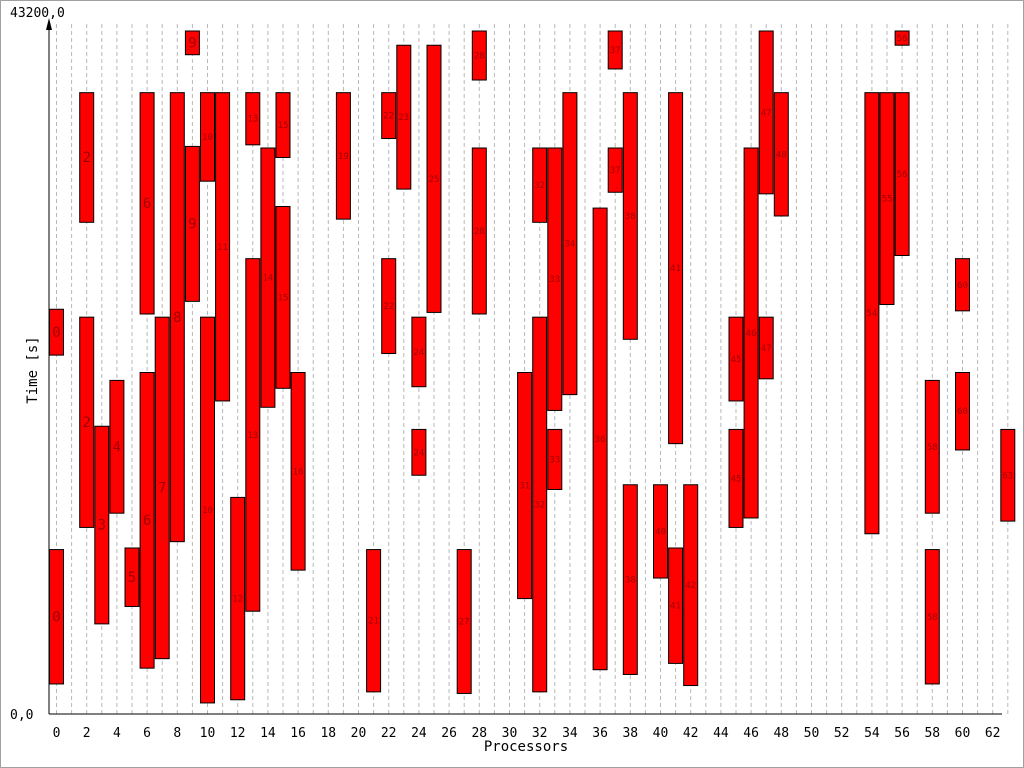  I want to click on task-bar-label: 5, so click(132, 578).